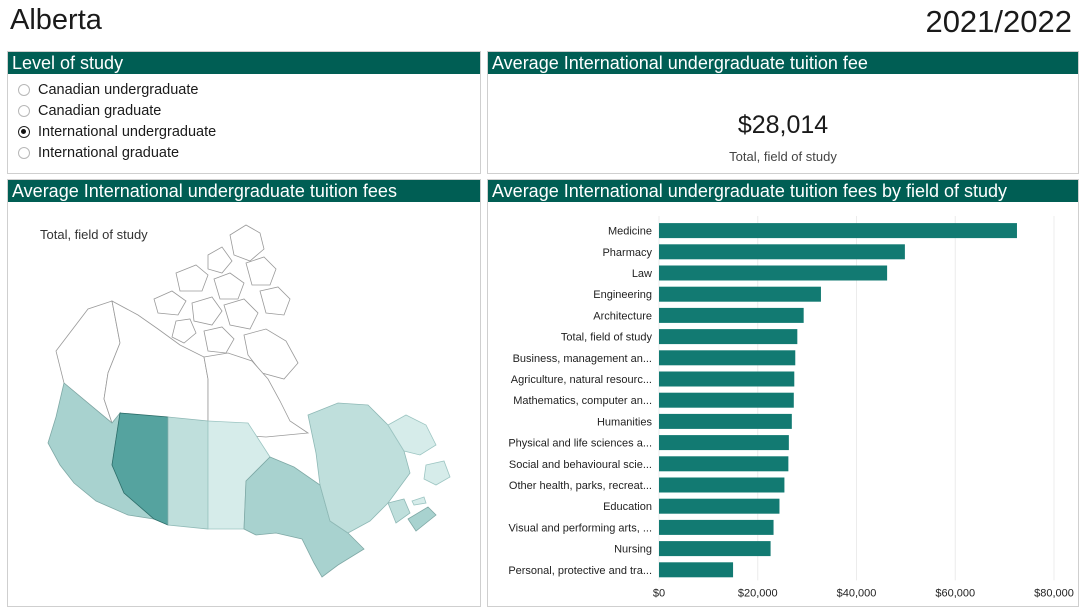  I want to click on category-label: Pharmacy, so click(627, 253).